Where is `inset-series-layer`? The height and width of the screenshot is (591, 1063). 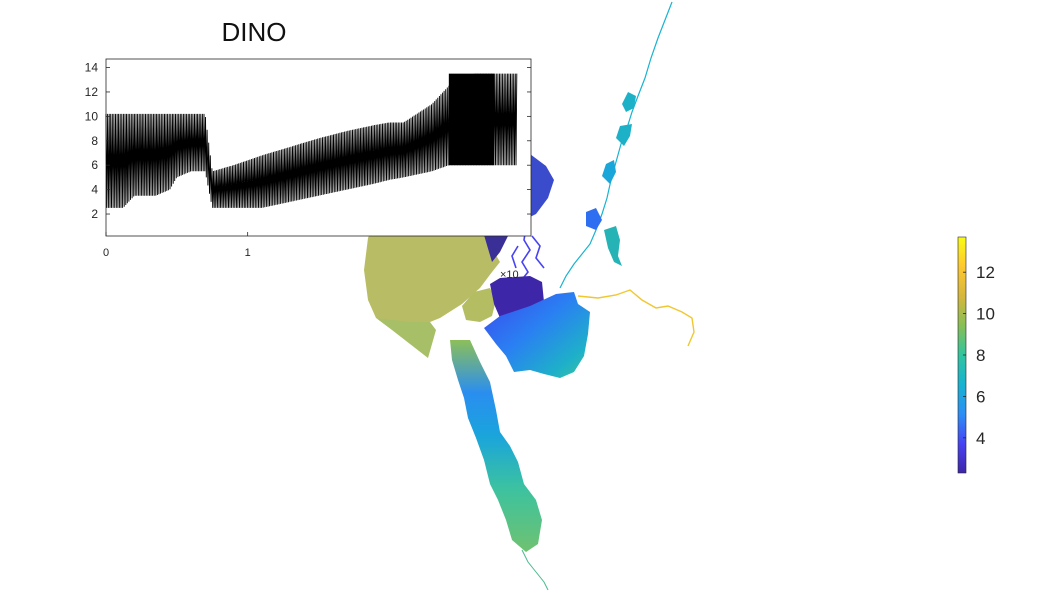 inset-series-layer is located at coordinates (311, 140).